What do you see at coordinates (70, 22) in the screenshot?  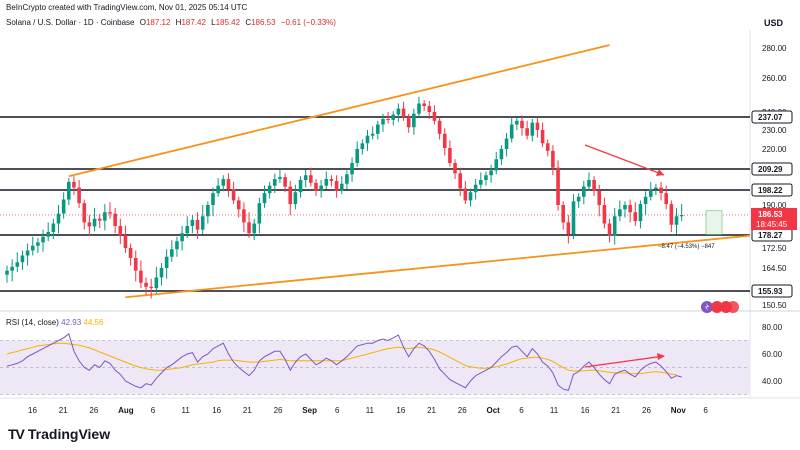 I see `symbol-name: Solana / U.S. Dollar · 1D · Coinbase` at bounding box center [70, 22].